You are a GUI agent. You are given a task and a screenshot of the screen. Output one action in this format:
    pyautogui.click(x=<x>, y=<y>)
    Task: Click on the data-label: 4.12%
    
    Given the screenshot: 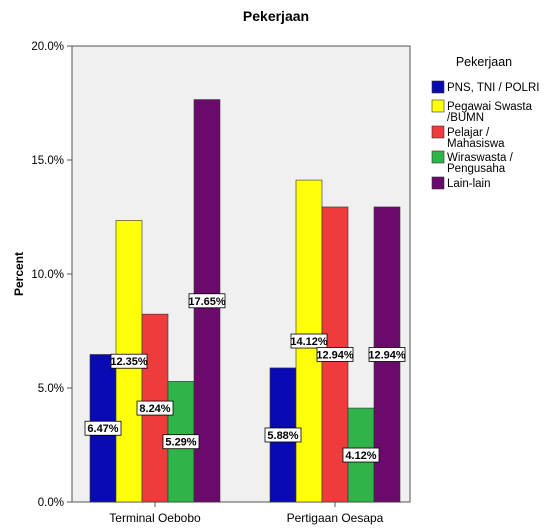 What is the action you would take?
    pyautogui.click(x=360, y=456)
    